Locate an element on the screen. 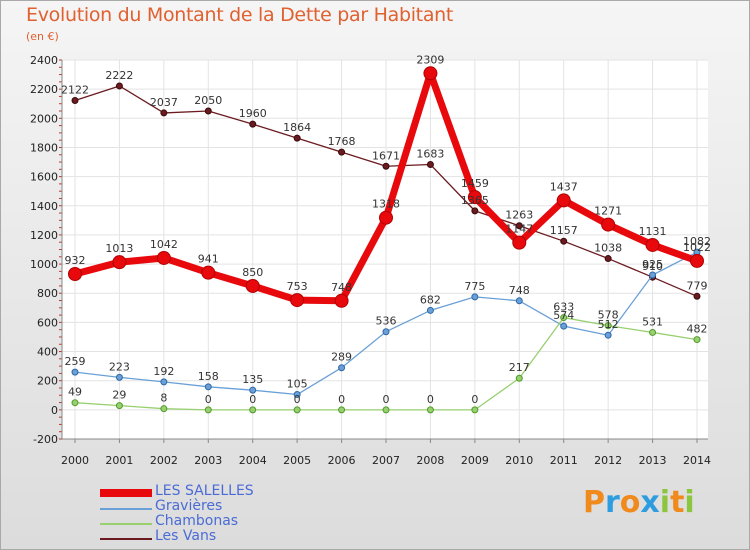  legend-label: Les Vans is located at coordinates (186, 536).